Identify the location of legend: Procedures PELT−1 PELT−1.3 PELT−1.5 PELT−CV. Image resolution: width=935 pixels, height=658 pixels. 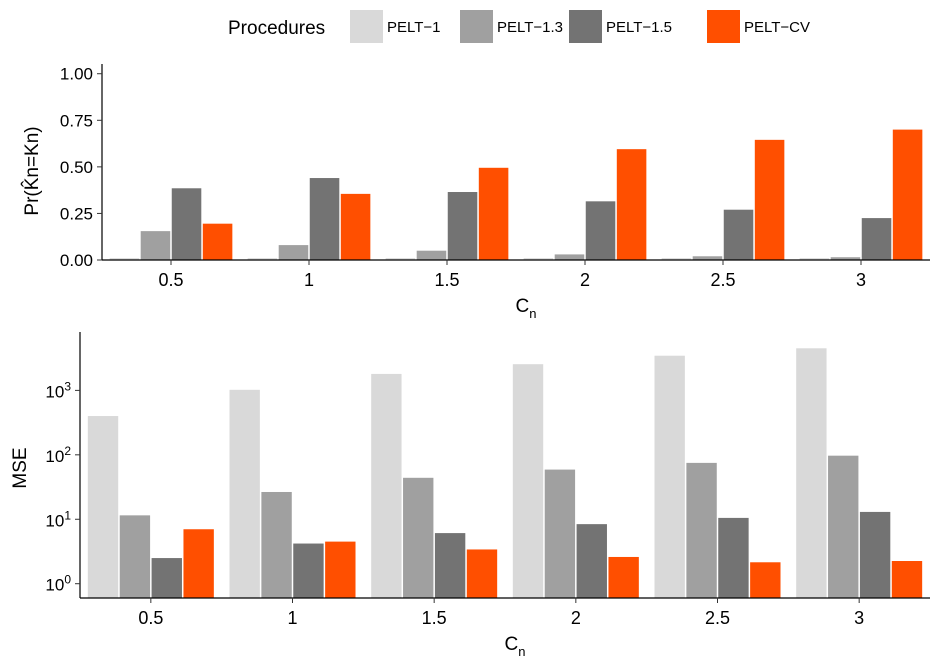
(519, 26).